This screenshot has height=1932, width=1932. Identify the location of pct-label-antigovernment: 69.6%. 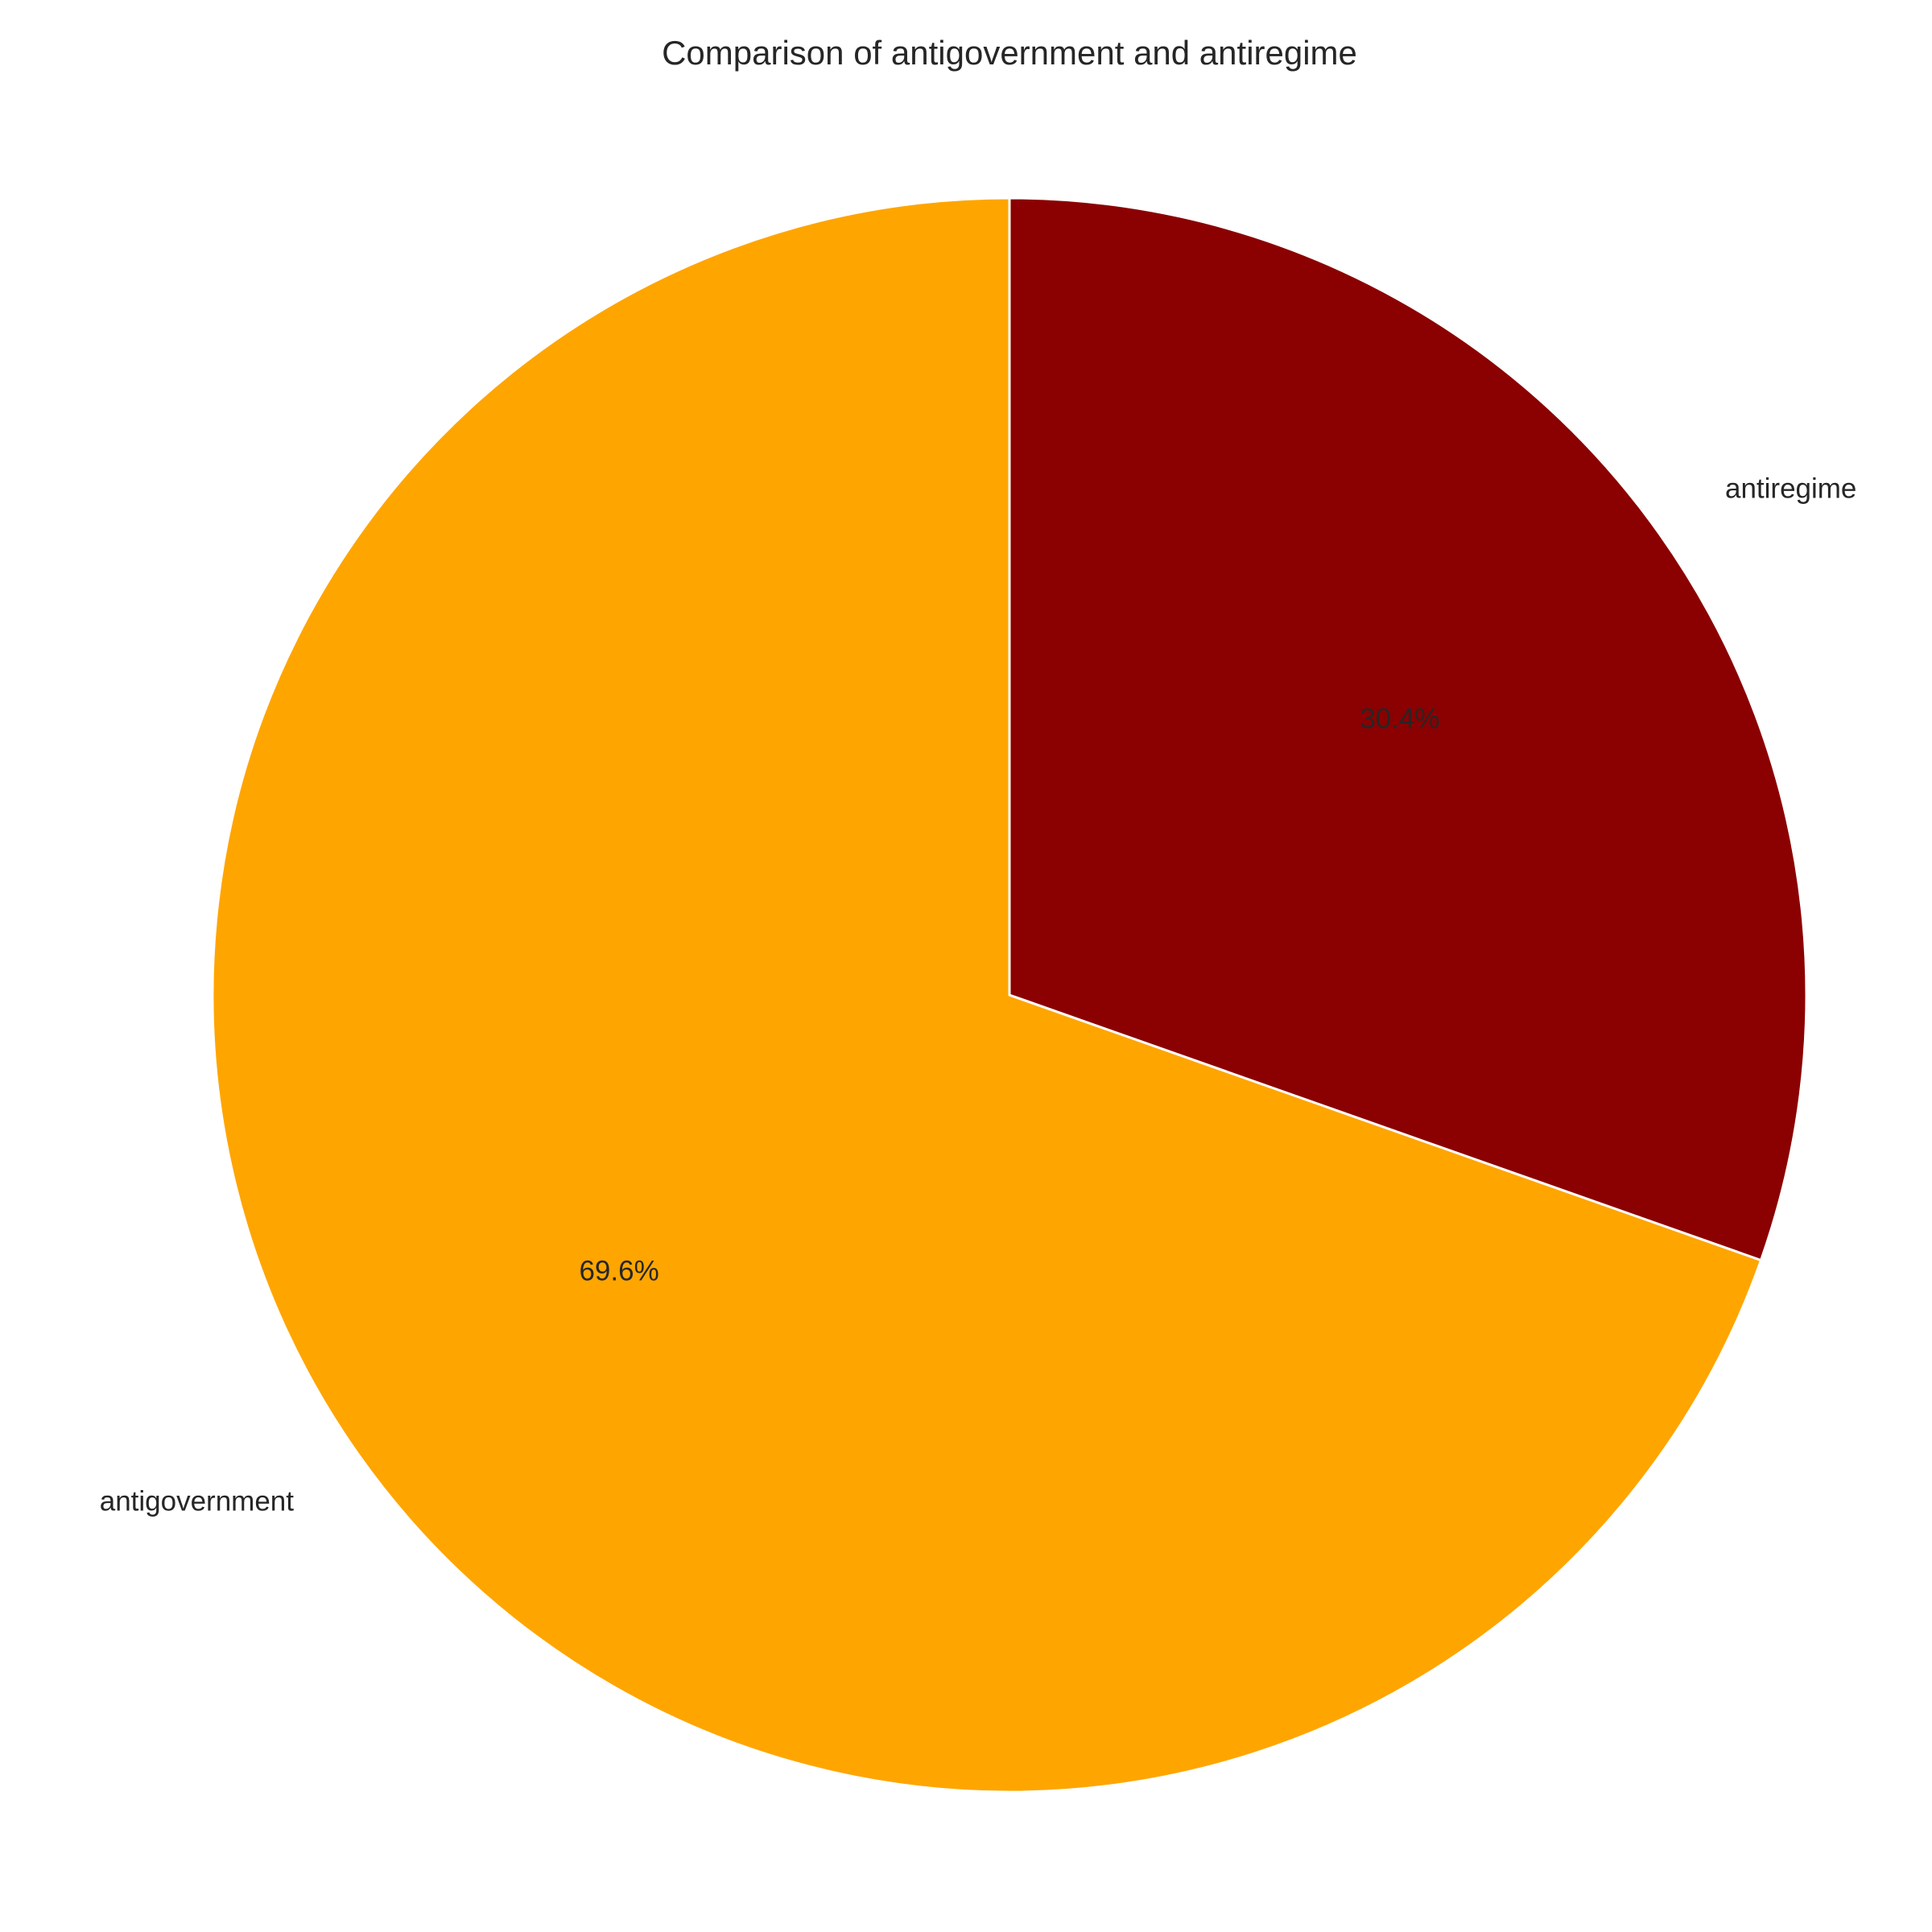
(618, 1271).